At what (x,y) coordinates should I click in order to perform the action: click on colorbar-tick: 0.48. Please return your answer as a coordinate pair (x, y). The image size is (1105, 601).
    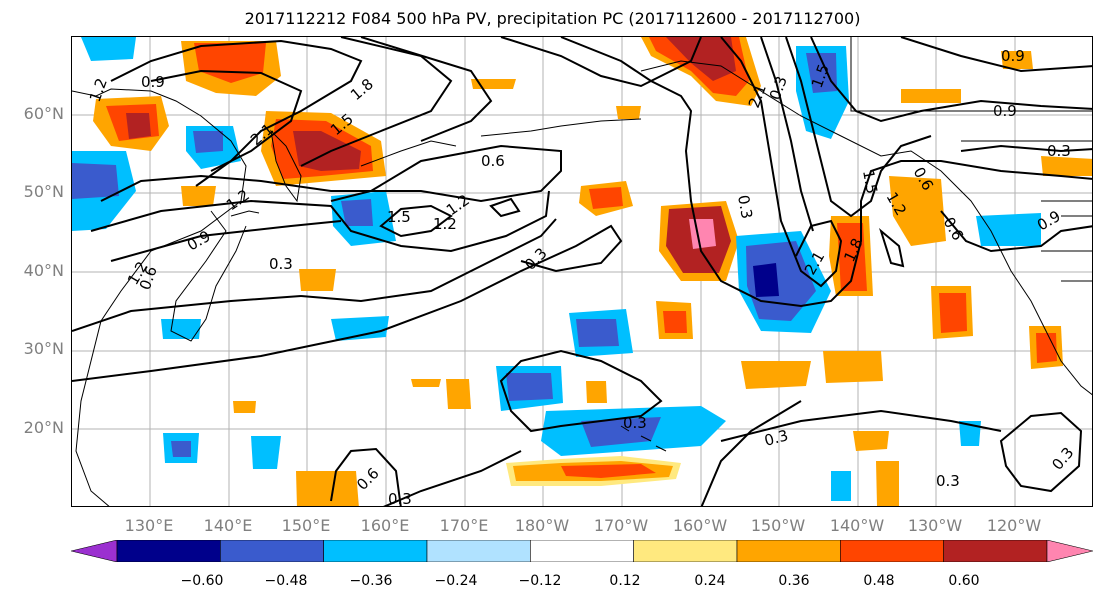
    Looking at the image, I should click on (879, 581).